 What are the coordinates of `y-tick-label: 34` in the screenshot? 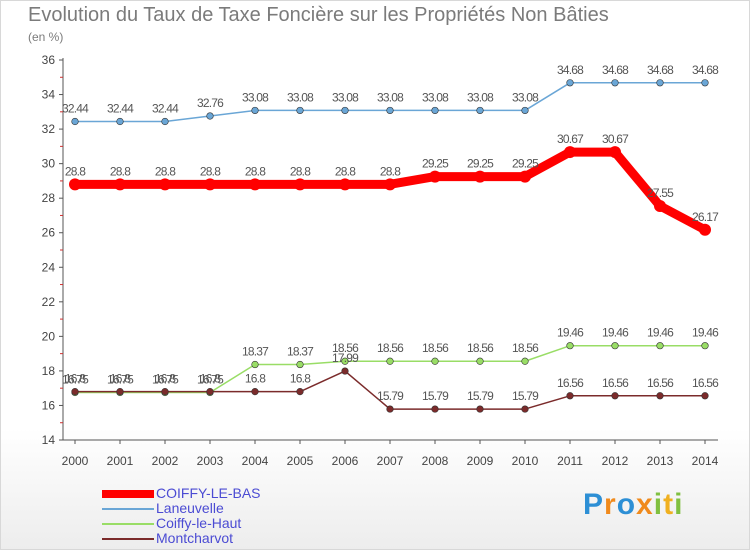 It's located at (49, 95).